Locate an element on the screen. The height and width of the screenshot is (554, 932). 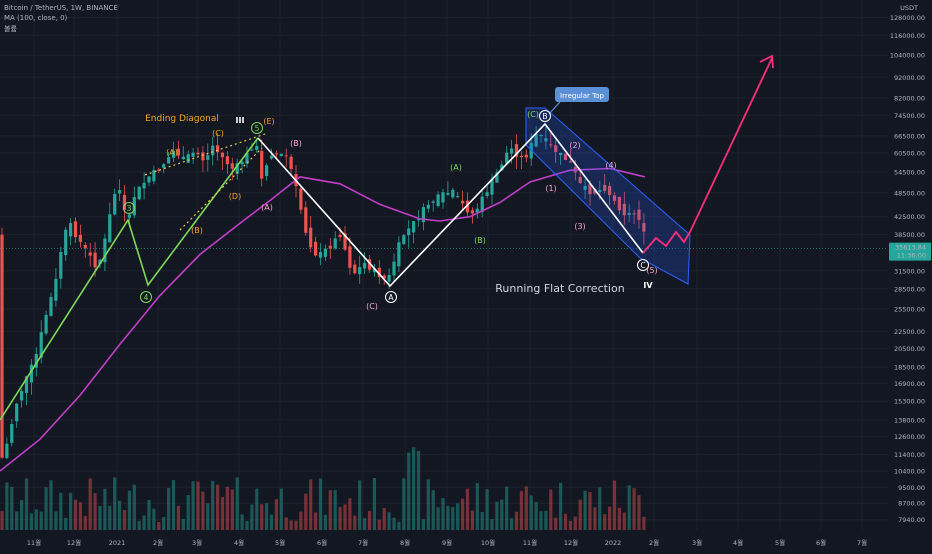
price-axis-bg is located at coordinates (910, 275).